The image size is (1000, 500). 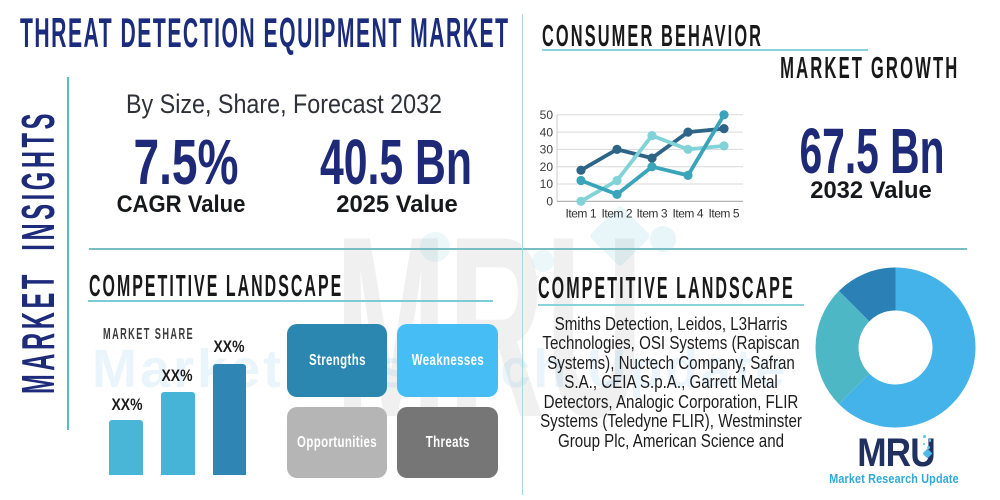 What do you see at coordinates (652, 214) in the screenshot?
I see `svg-text: Item 3` at bounding box center [652, 214].